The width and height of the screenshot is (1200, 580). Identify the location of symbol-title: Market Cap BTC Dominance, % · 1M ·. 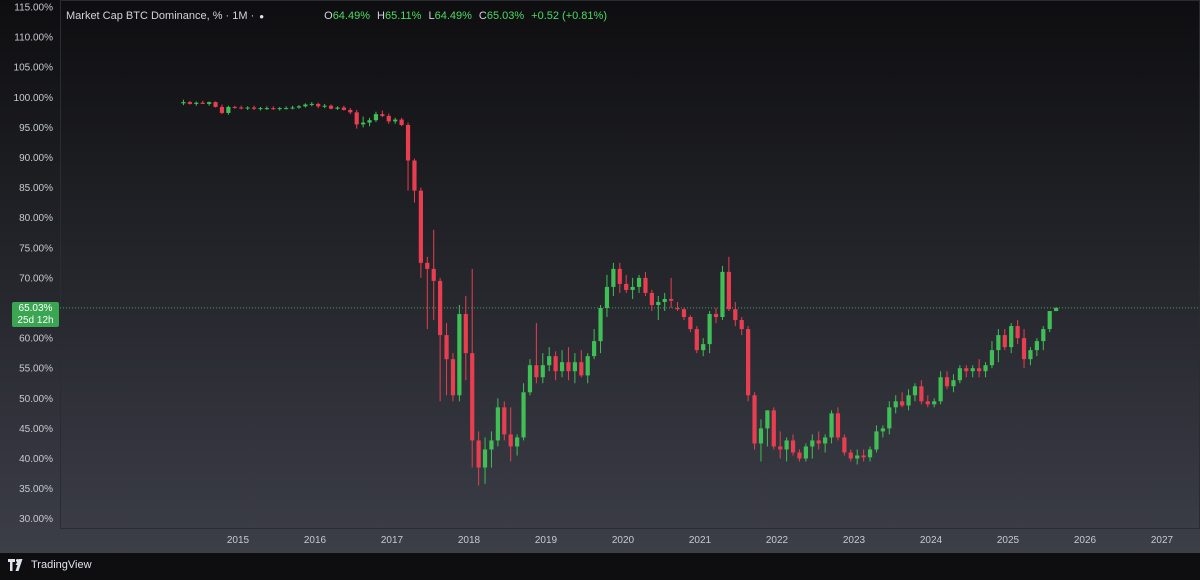
(160, 16).